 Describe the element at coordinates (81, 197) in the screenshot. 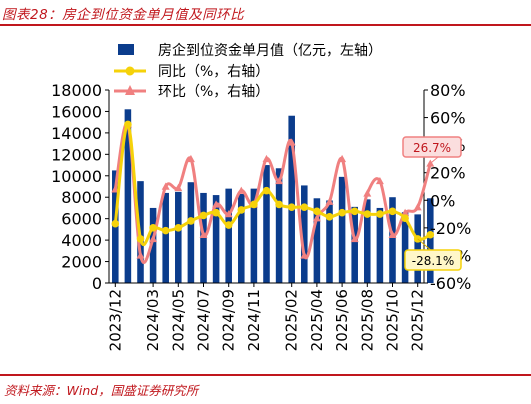

I see `left-tick-label: 8000` at that location.